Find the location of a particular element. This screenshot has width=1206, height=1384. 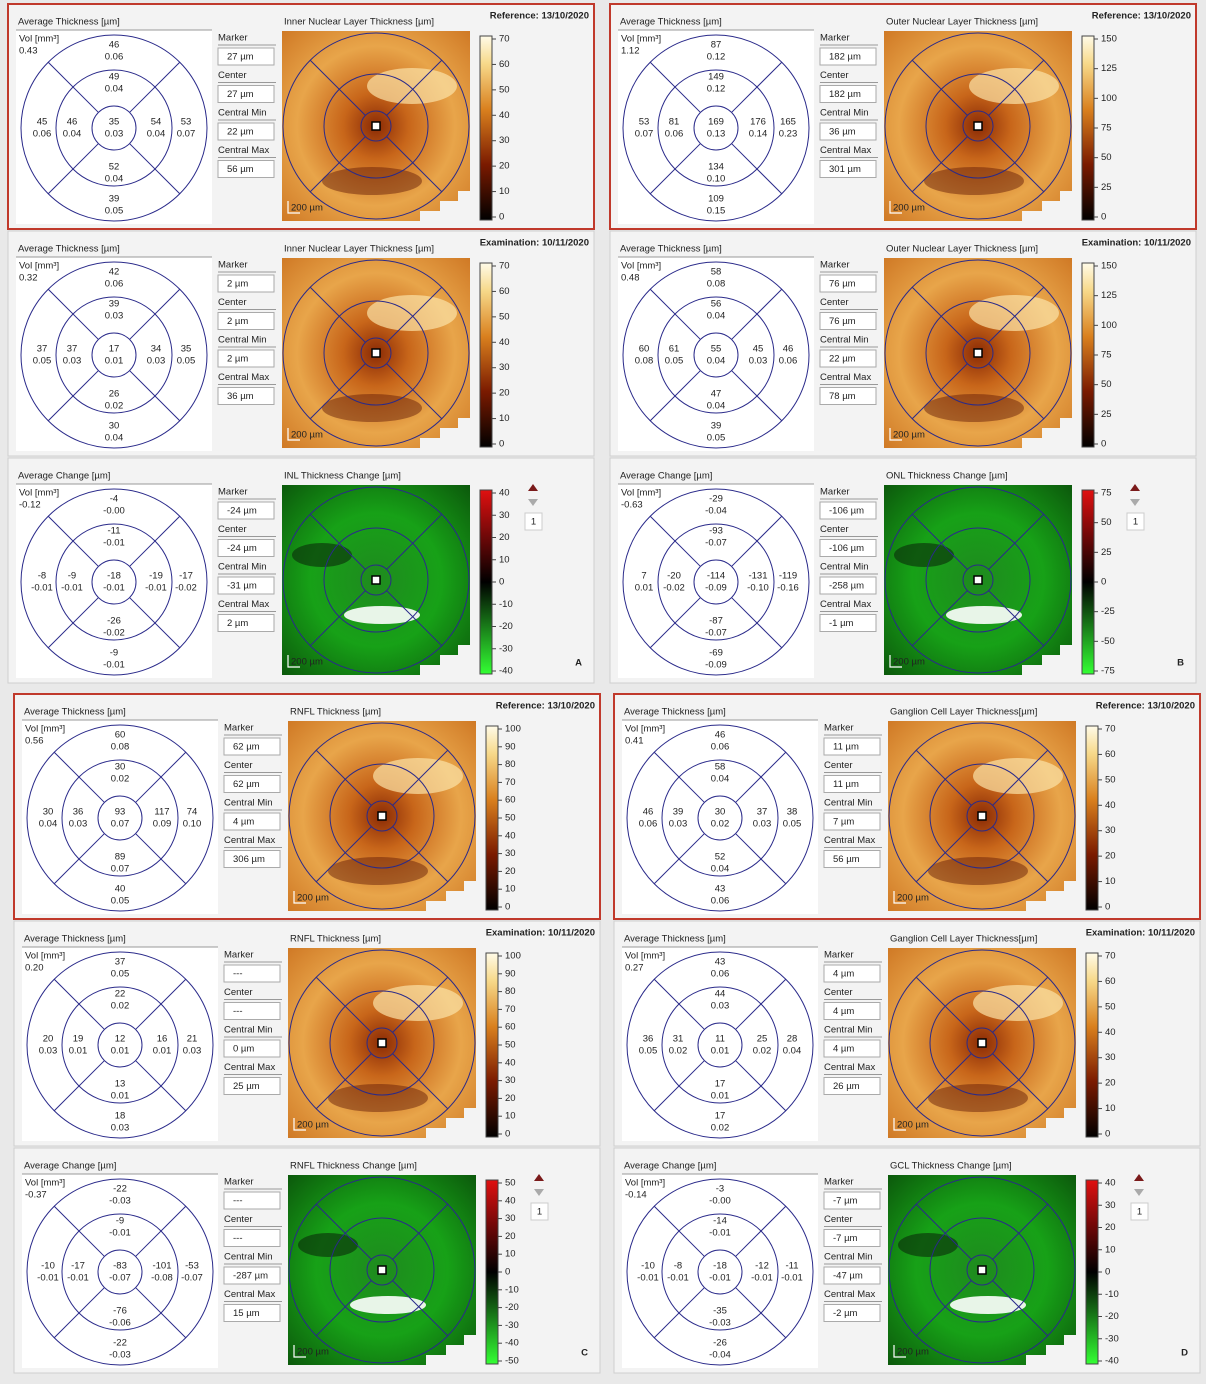

sector-value: 46 is located at coordinates (788, 349).